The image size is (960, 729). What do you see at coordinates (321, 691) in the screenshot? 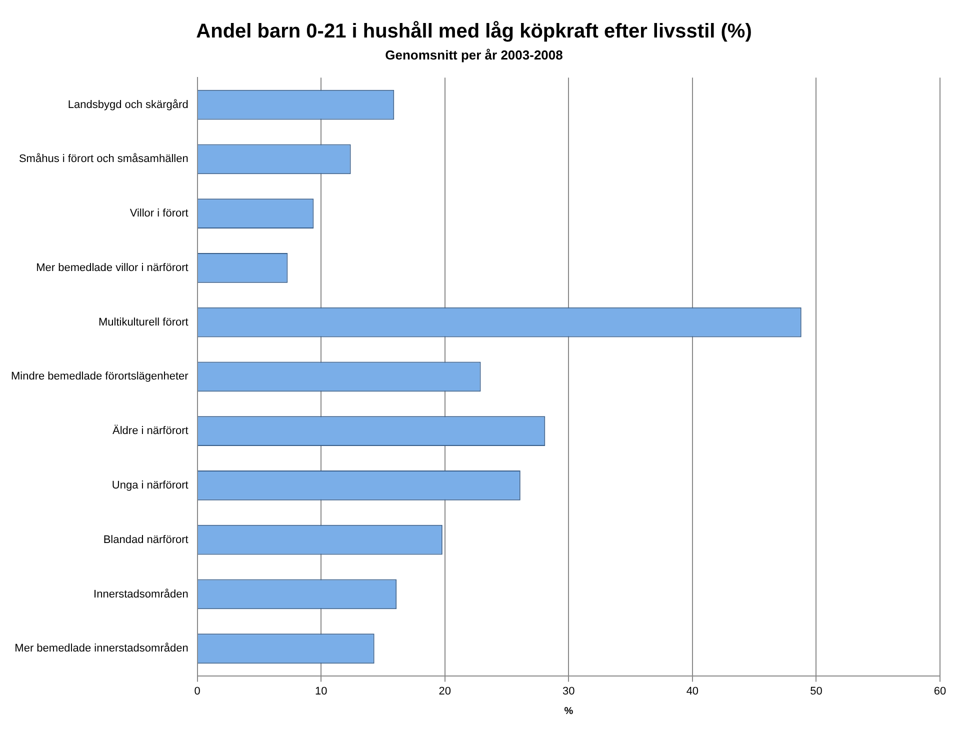
I see `x-tick-label: 10` at bounding box center [321, 691].